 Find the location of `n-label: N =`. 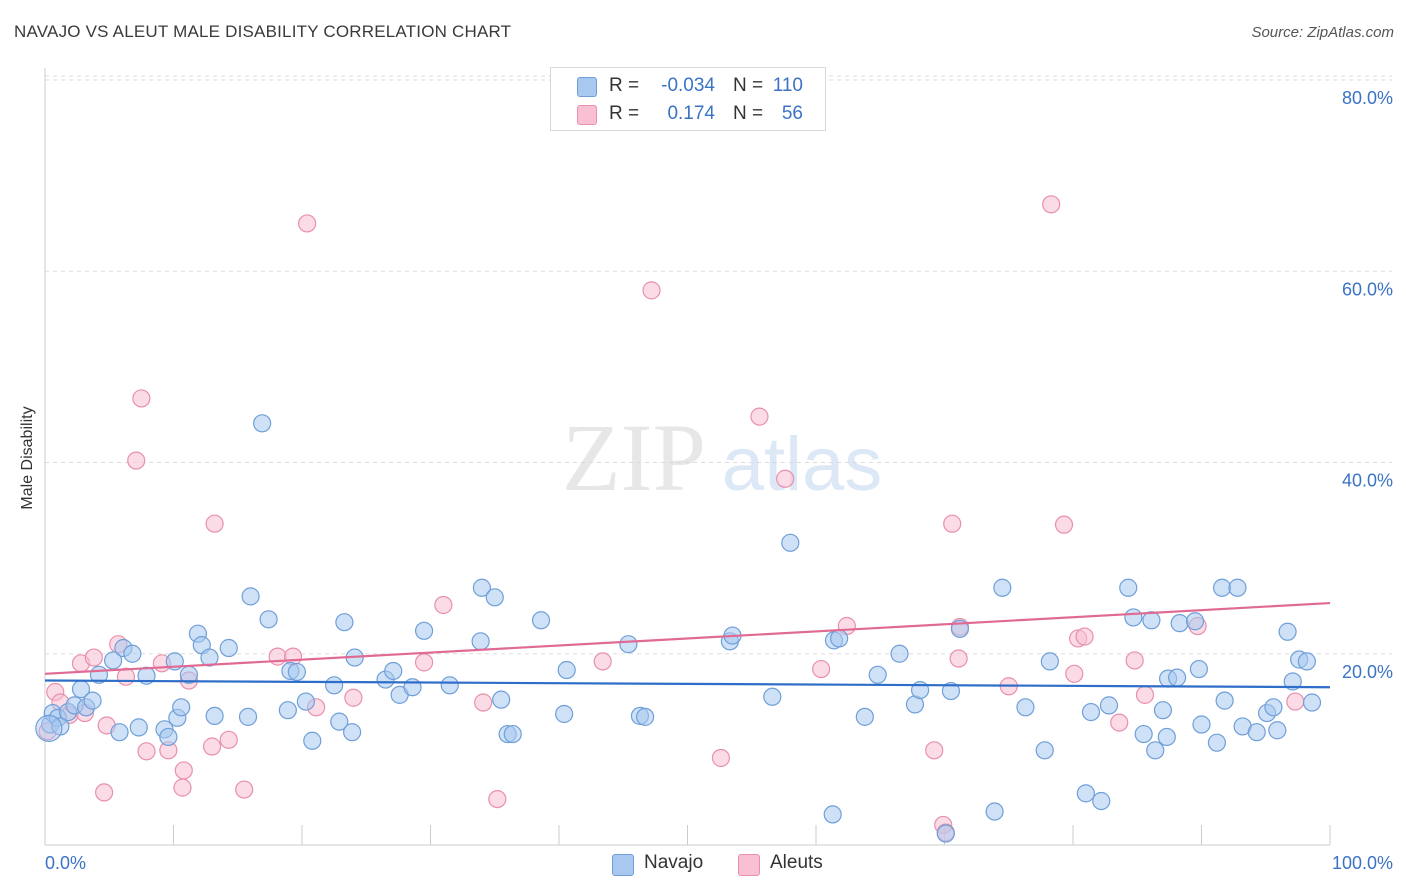

n-label: N = is located at coordinates (748, 85).